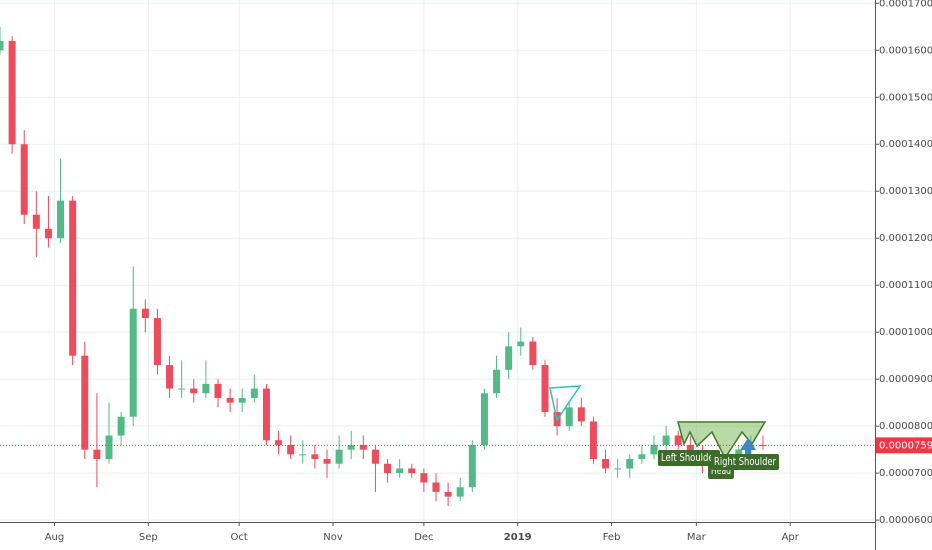  What do you see at coordinates (148, 537) in the screenshot?
I see `x-tick-label: Sep` at bounding box center [148, 537].